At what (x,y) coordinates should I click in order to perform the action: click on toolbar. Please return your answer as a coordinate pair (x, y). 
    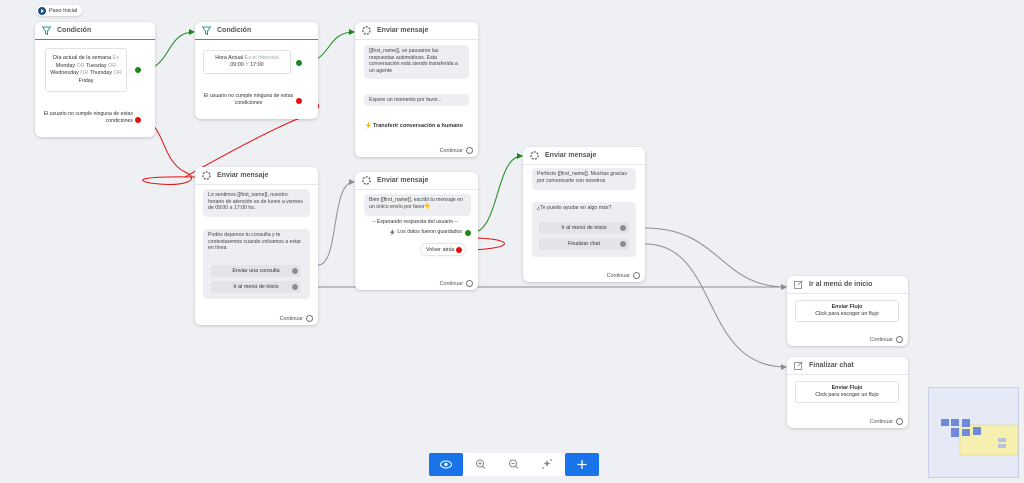
    Looking at the image, I should click on (514, 464).